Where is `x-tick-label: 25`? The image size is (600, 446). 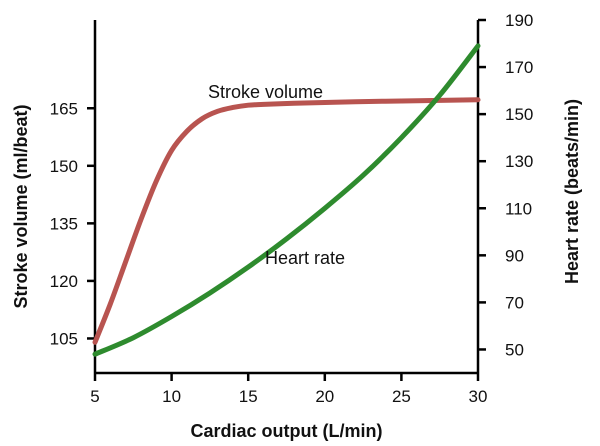
x-tick-label: 25 is located at coordinates (401, 396).